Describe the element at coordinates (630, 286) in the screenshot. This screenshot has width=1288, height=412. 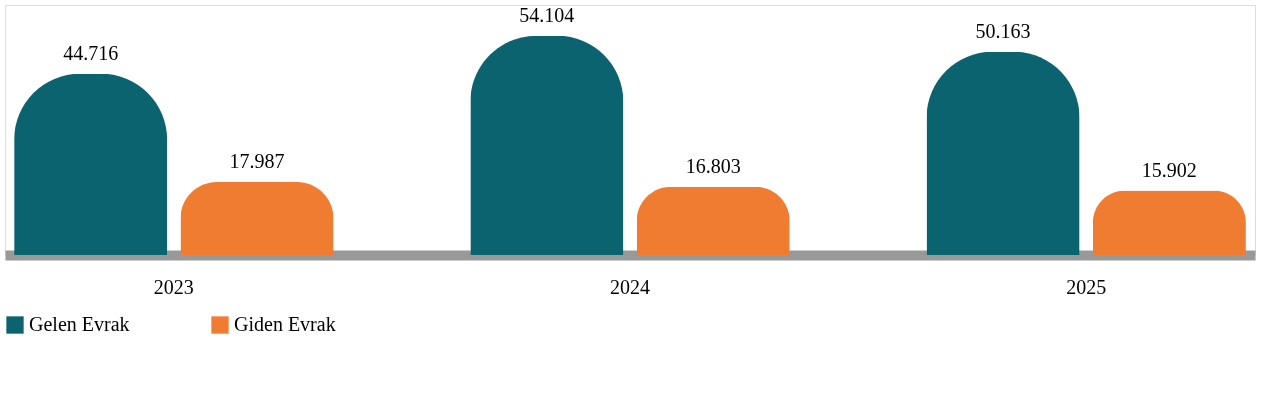
I see `x-tick-label: 2024` at that location.